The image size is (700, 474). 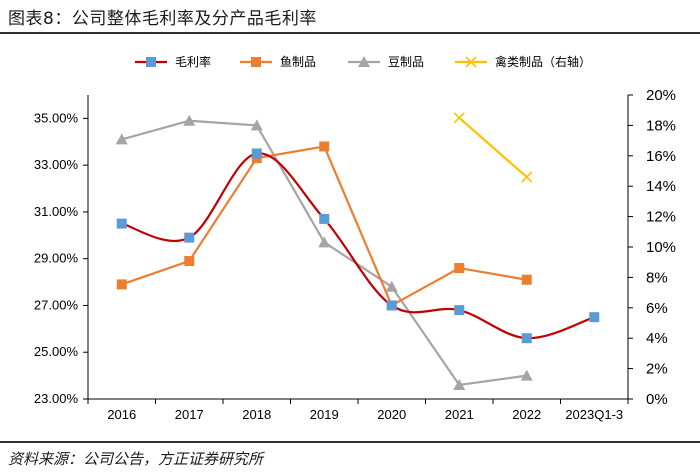 What do you see at coordinates (661, 156) in the screenshot?
I see `right-tick-label: 16%` at bounding box center [661, 156].